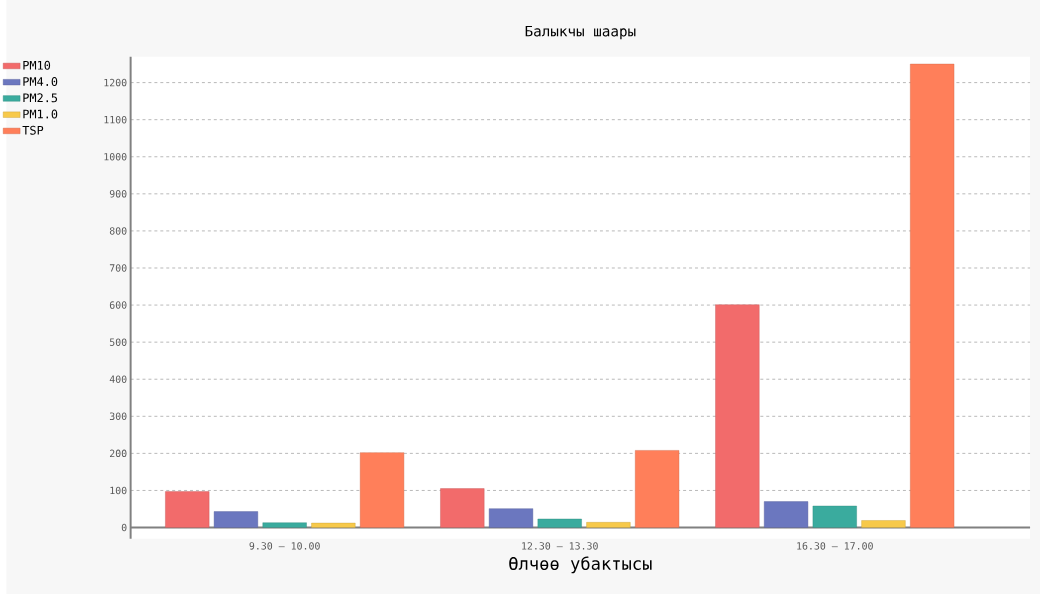 Image resolution: width=1040 pixels, height=594 pixels. What do you see at coordinates (580, 32) in the screenshot?
I see `chart-title: Балыкчы шаары` at bounding box center [580, 32].